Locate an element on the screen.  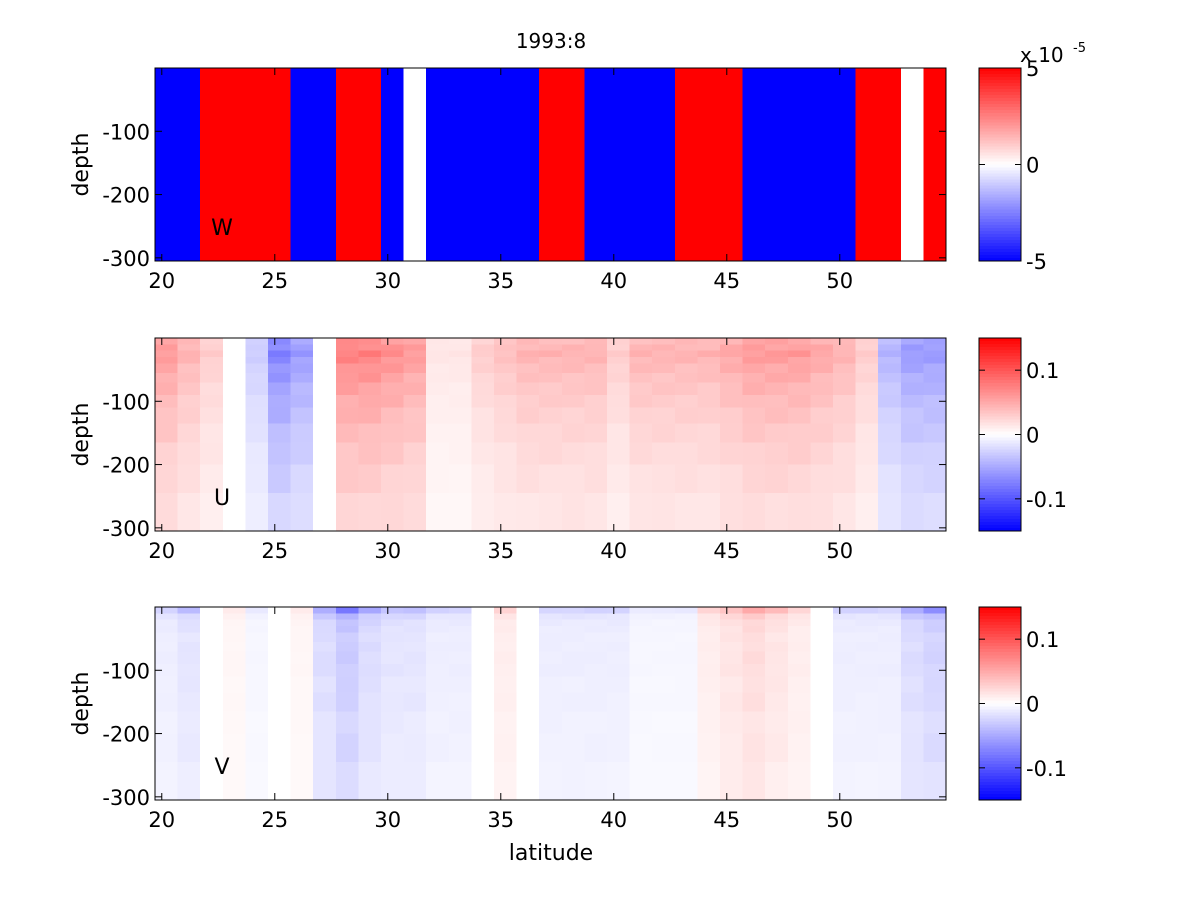
colorbar-tick-label: -5 is located at coordinates (1036, 262).